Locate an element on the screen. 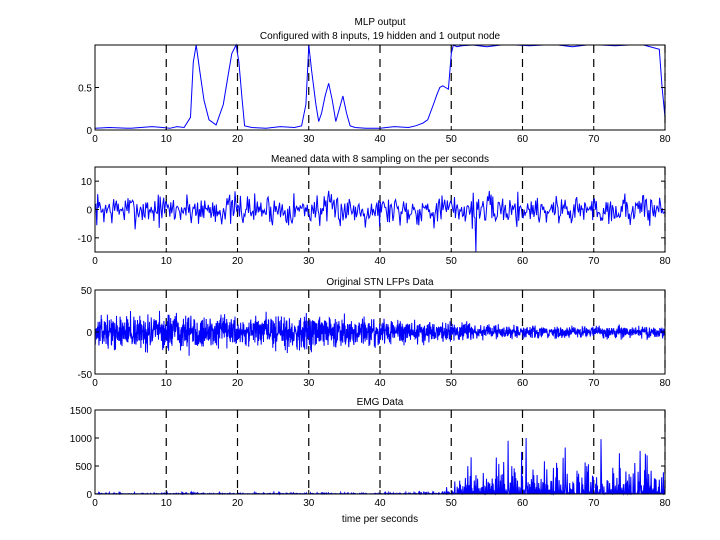  y-axis-ticks: 50 0 -50 is located at coordinates (371, 333).